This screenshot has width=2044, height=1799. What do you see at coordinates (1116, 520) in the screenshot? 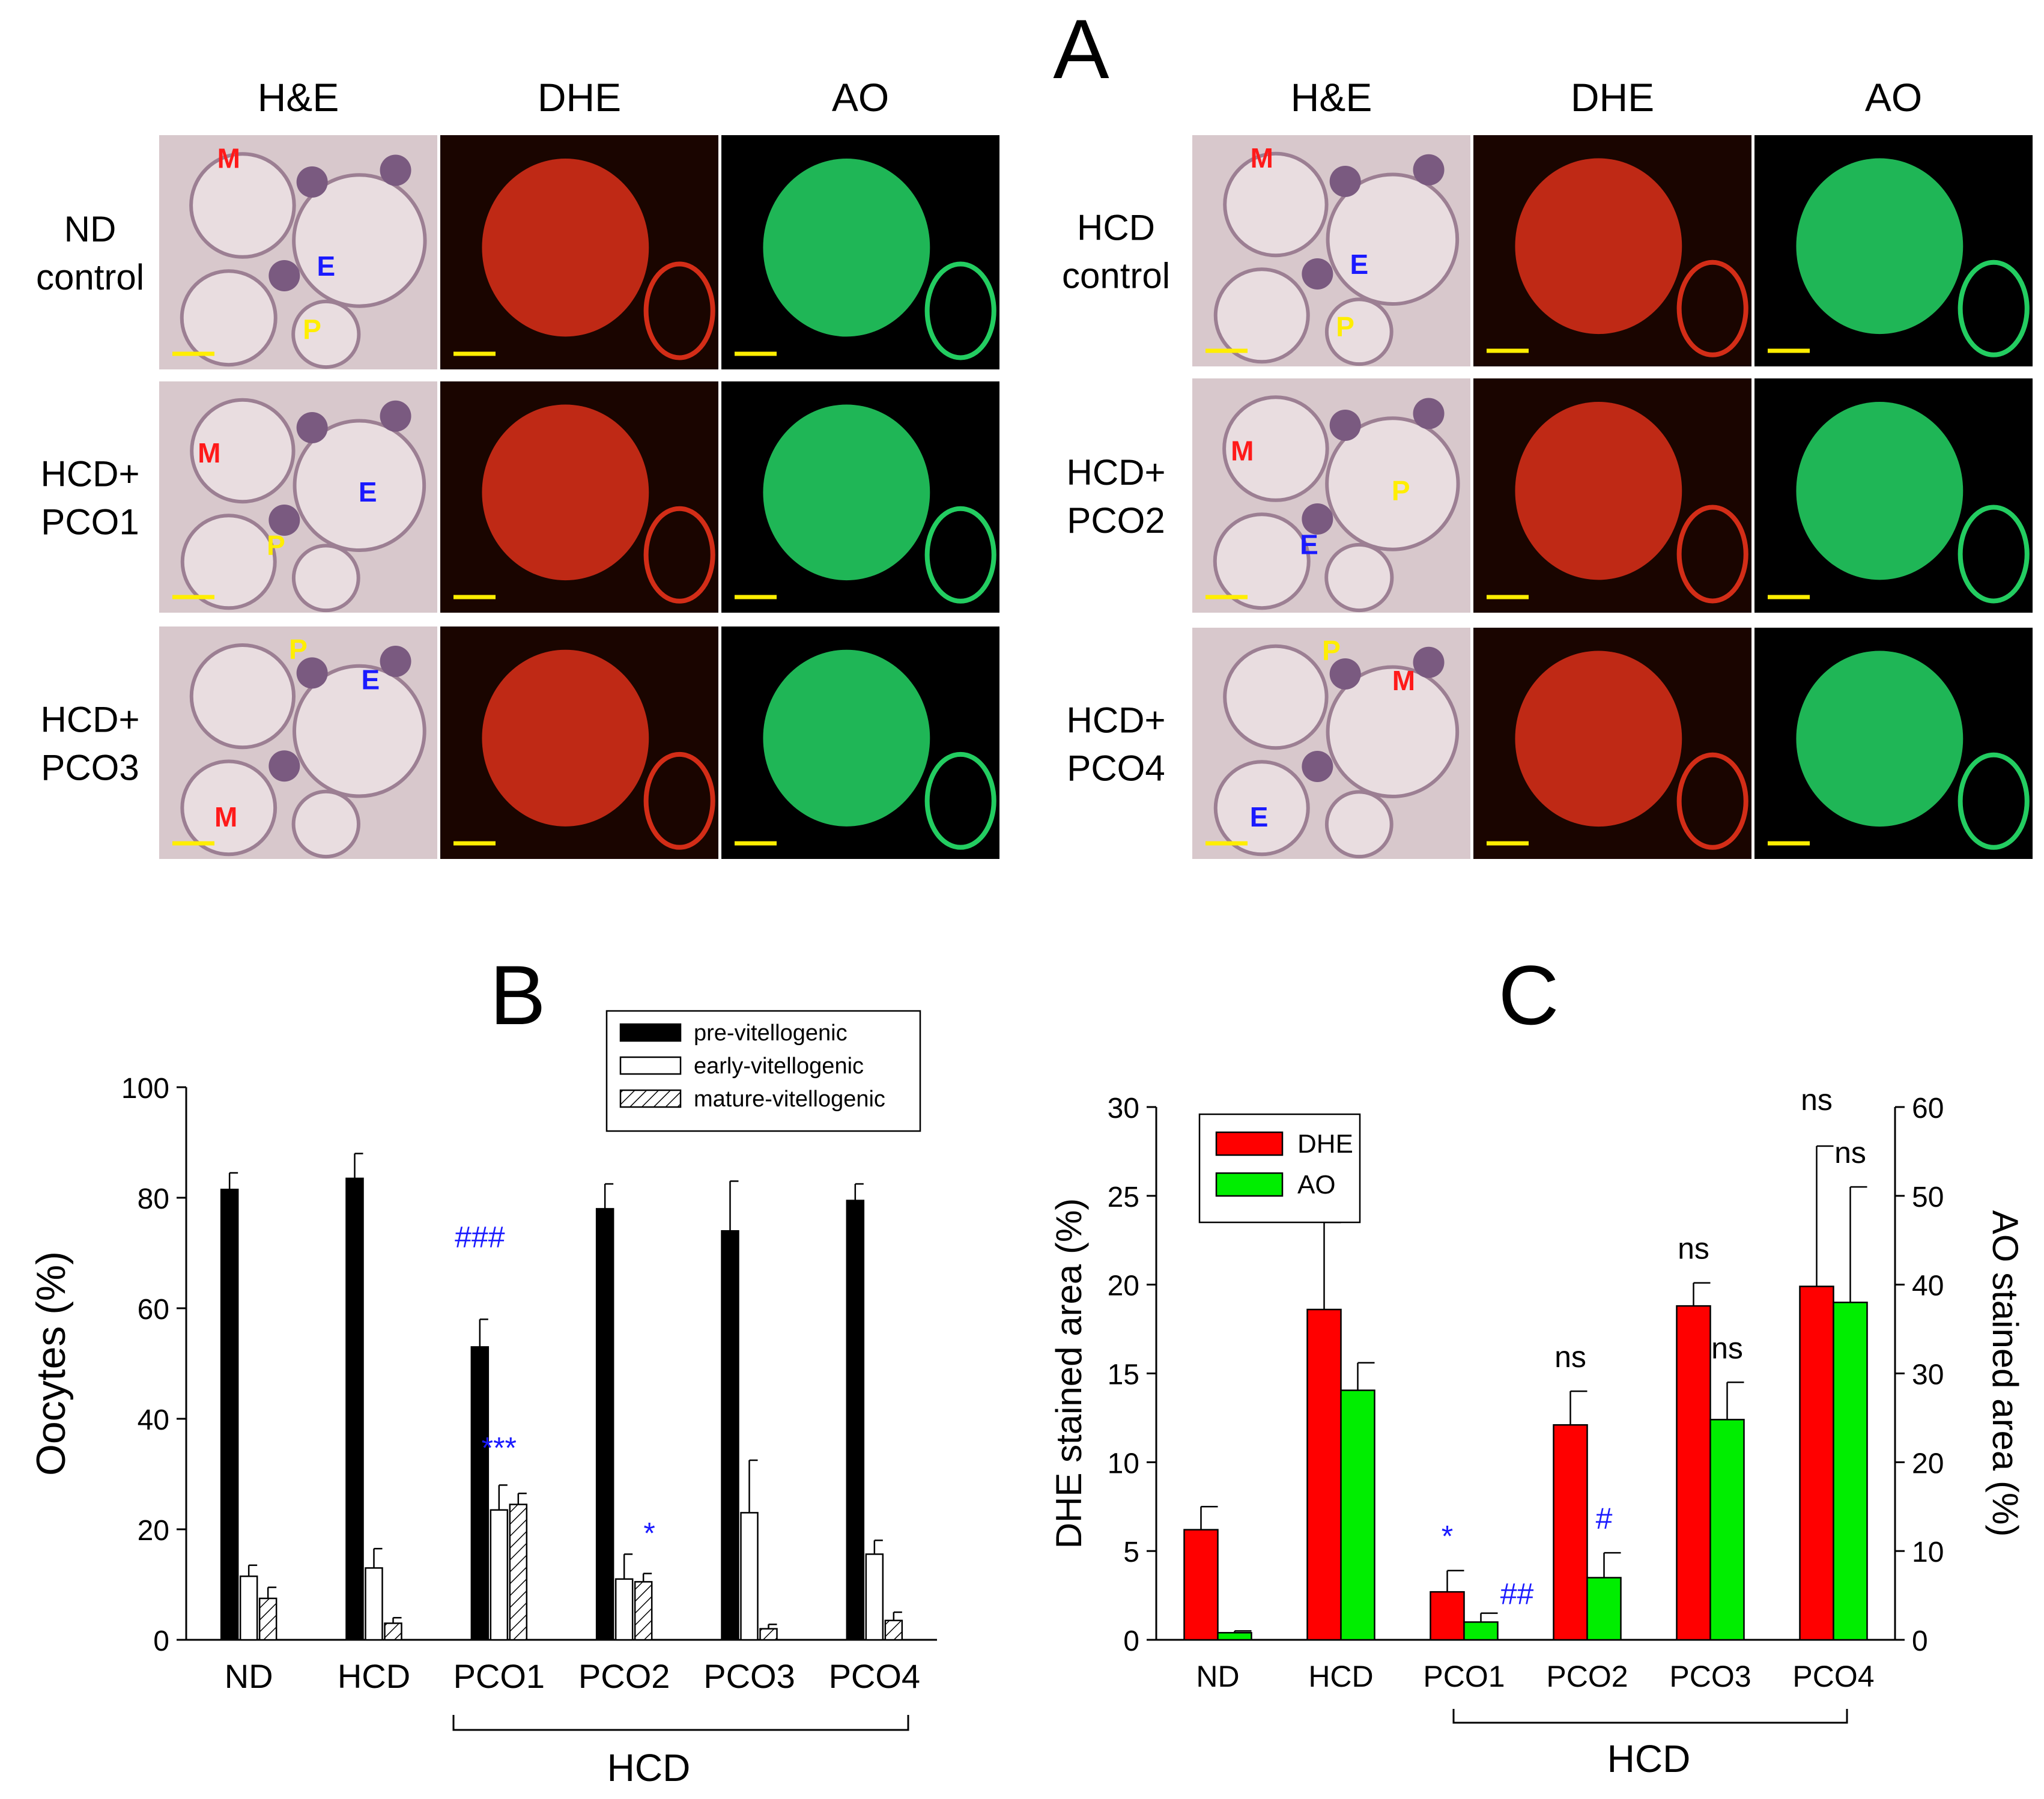
I see `row-label-line2: PCO2` at bounding box center [1116, 520].